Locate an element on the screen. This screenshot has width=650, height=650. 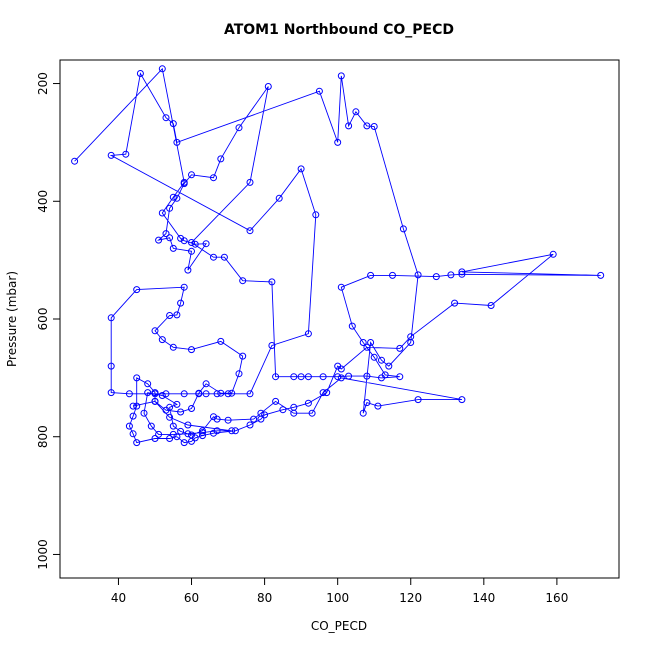
x-axis-label: CO_PECD is located at coordinates (339, 626).